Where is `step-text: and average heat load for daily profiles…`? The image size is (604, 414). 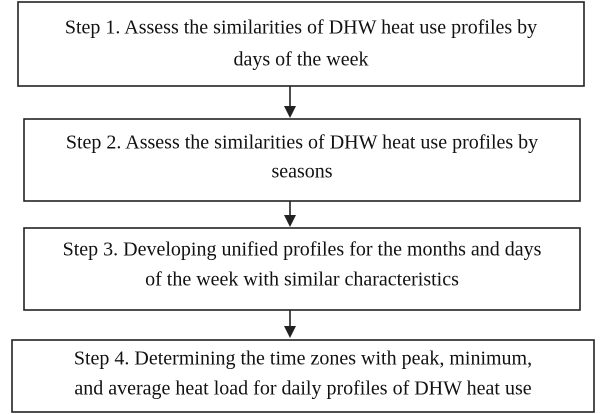
step-text: and average heat load for daily profiles… is located at coordinates (302, 389).